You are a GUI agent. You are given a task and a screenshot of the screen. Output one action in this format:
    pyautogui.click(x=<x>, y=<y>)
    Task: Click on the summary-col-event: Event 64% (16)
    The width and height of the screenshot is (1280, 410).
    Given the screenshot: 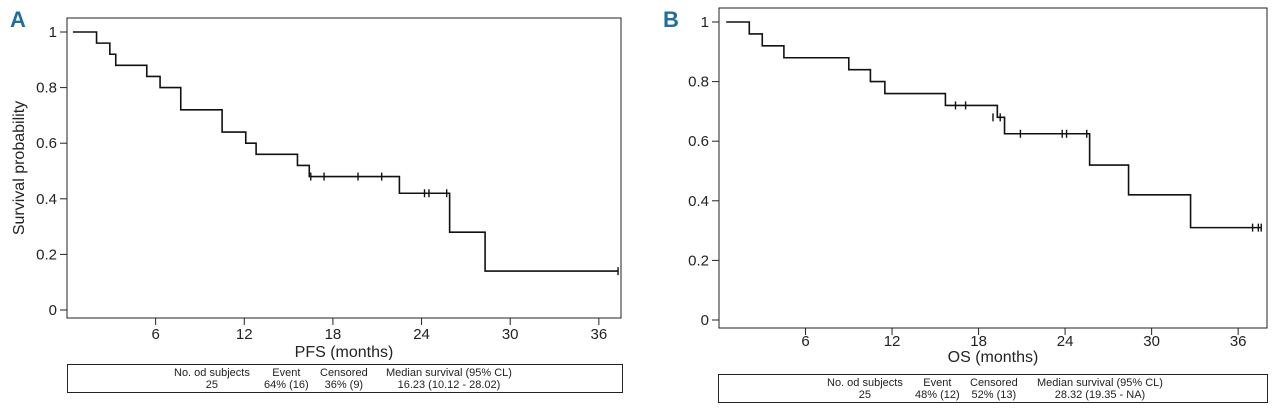 What is the action you would take?
    pyautogui.click(x=286, y=379)
    